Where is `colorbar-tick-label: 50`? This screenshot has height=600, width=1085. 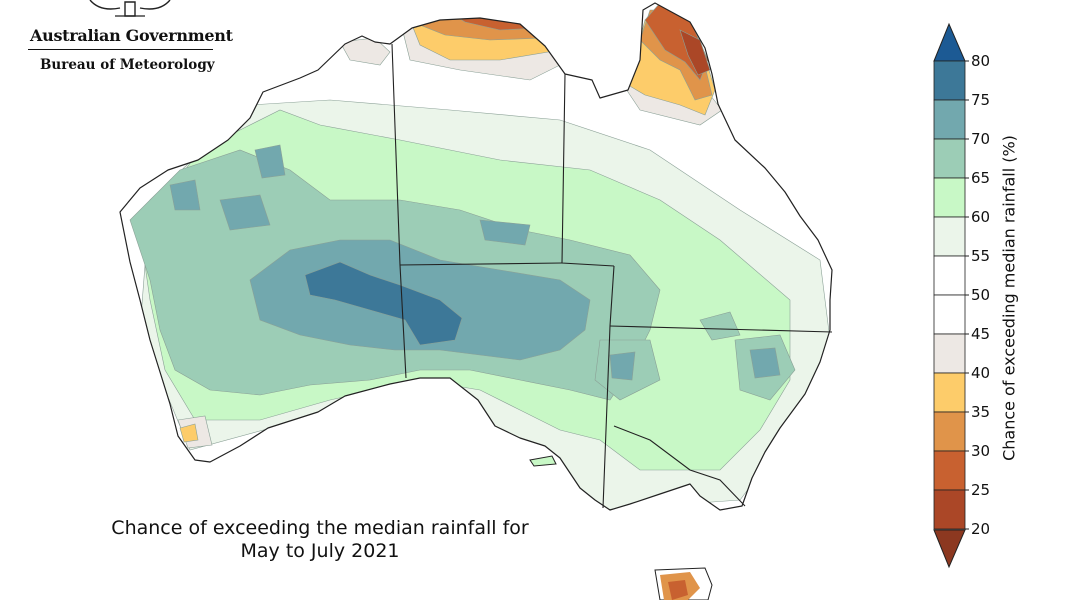 colorbar-tick-label: 50 is located at coordinates (980, 295).